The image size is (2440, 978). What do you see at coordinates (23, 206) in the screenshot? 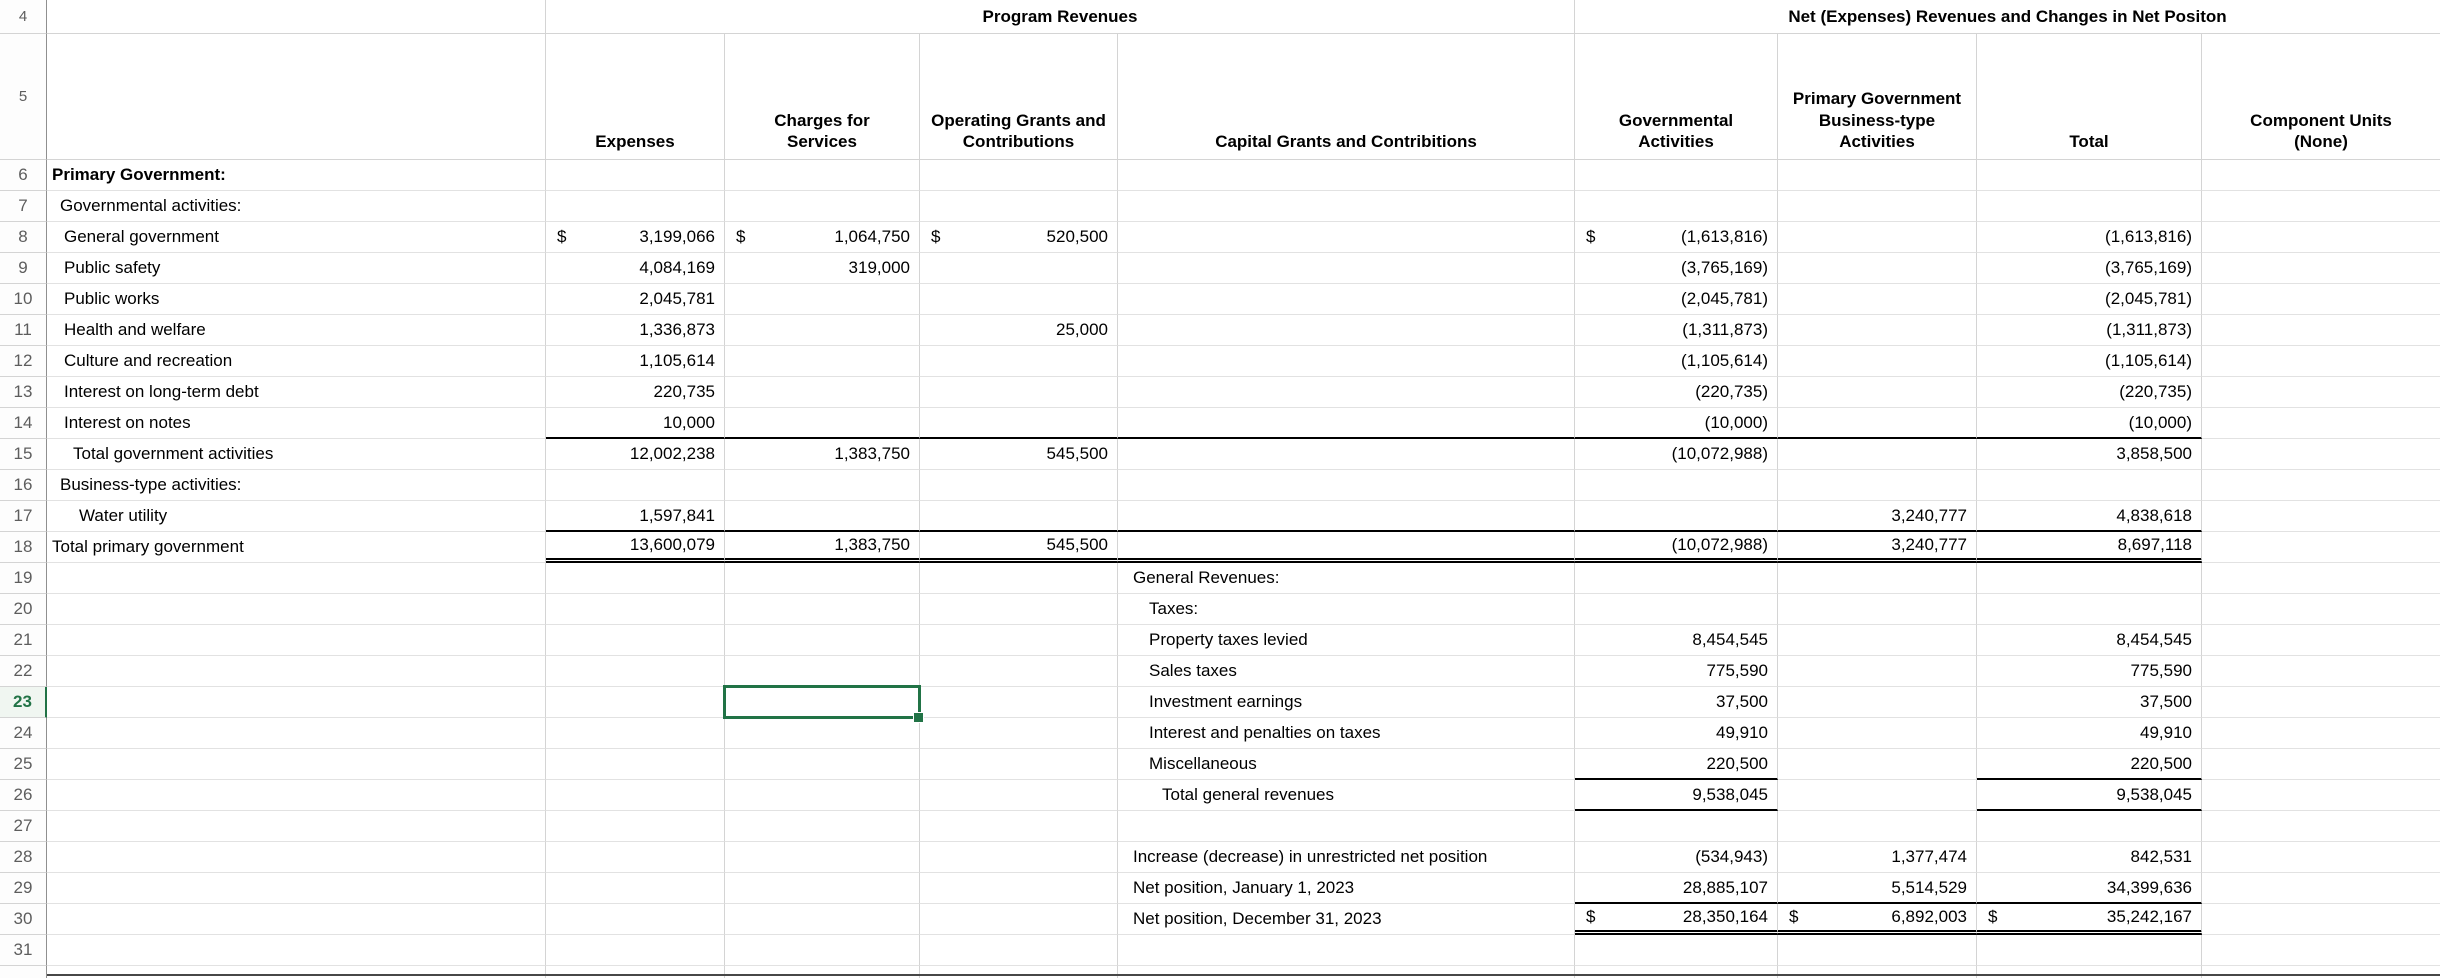
I see `row-number: 7` at bounding box center [23, 206].